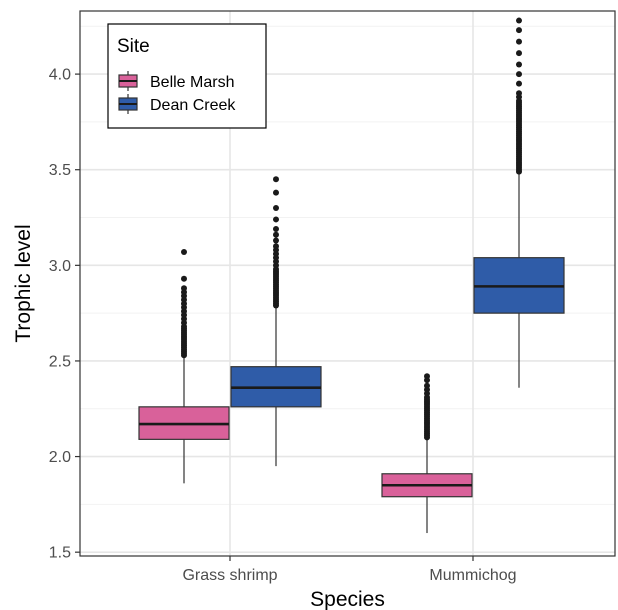  What do you see at coordinates (347, 599) in the screenshot?
I see `x-axis-title: Species` at bounding box center [347, 599].